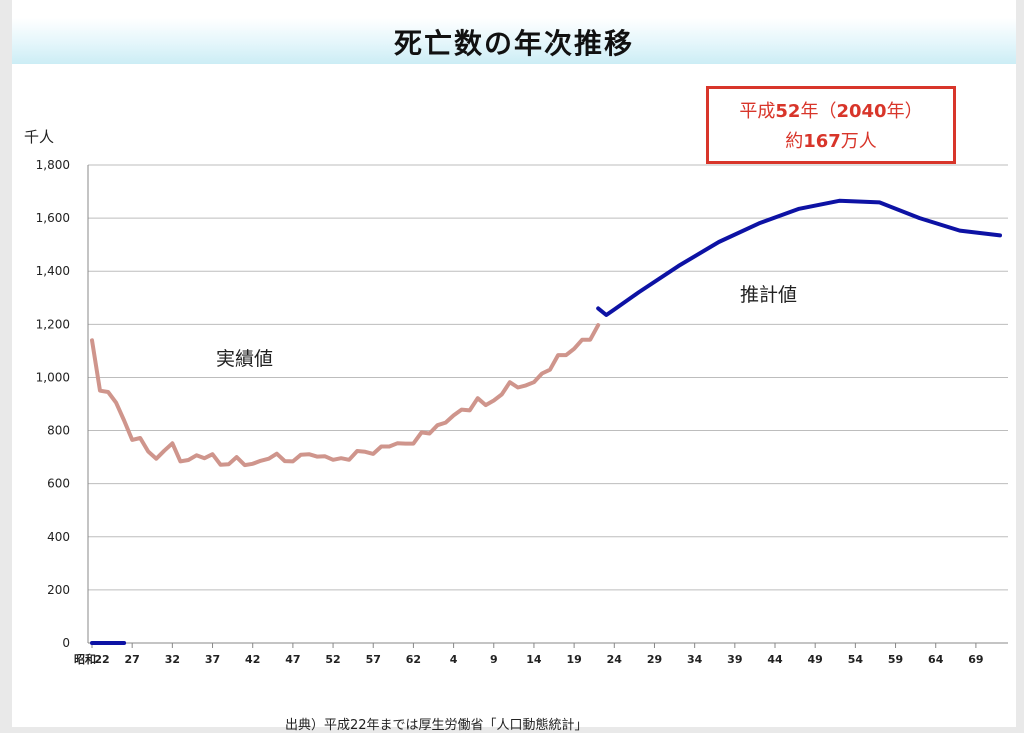 The height and width of the screenshot is (733, 1024). What do you see at coordinates (436, 725) in the screenshot?
I see `source-note: 出典）平成22年までは厚生労働省「人口動態統計」` at bounding box center [436, 725].